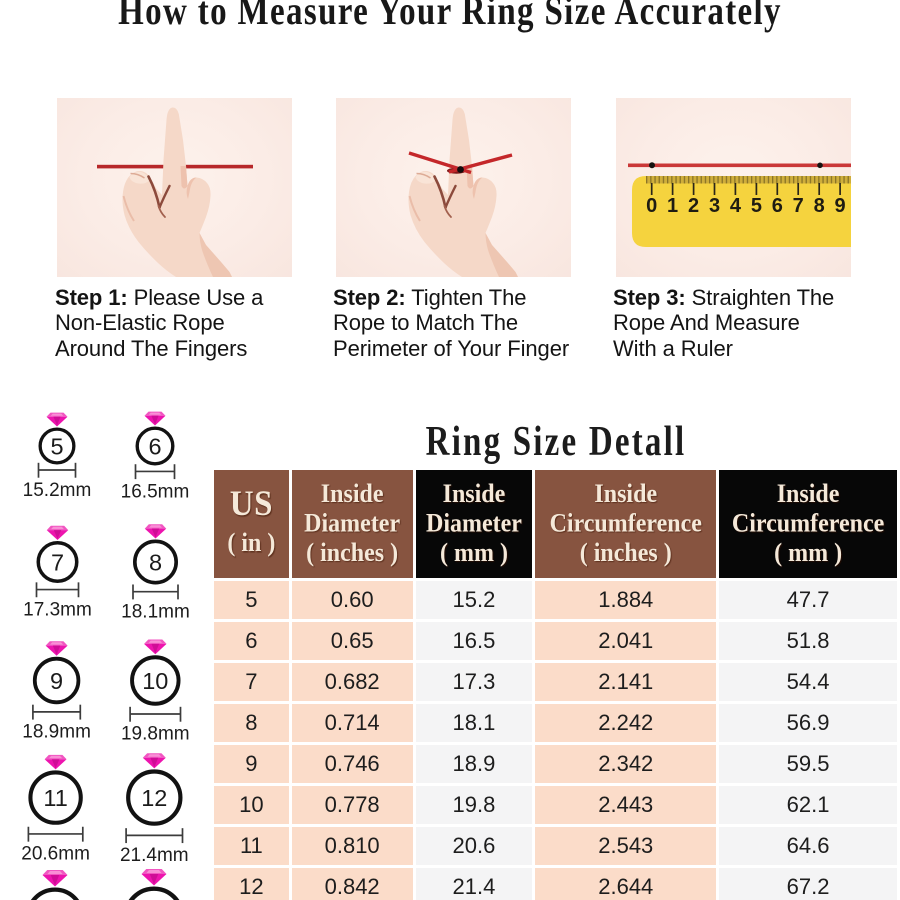 This screenshot has height=900, width=900. What do you see at coordinates (736, 206) in the screenshot?
I see `svg-text: 4` at bounding box center [736, 206].